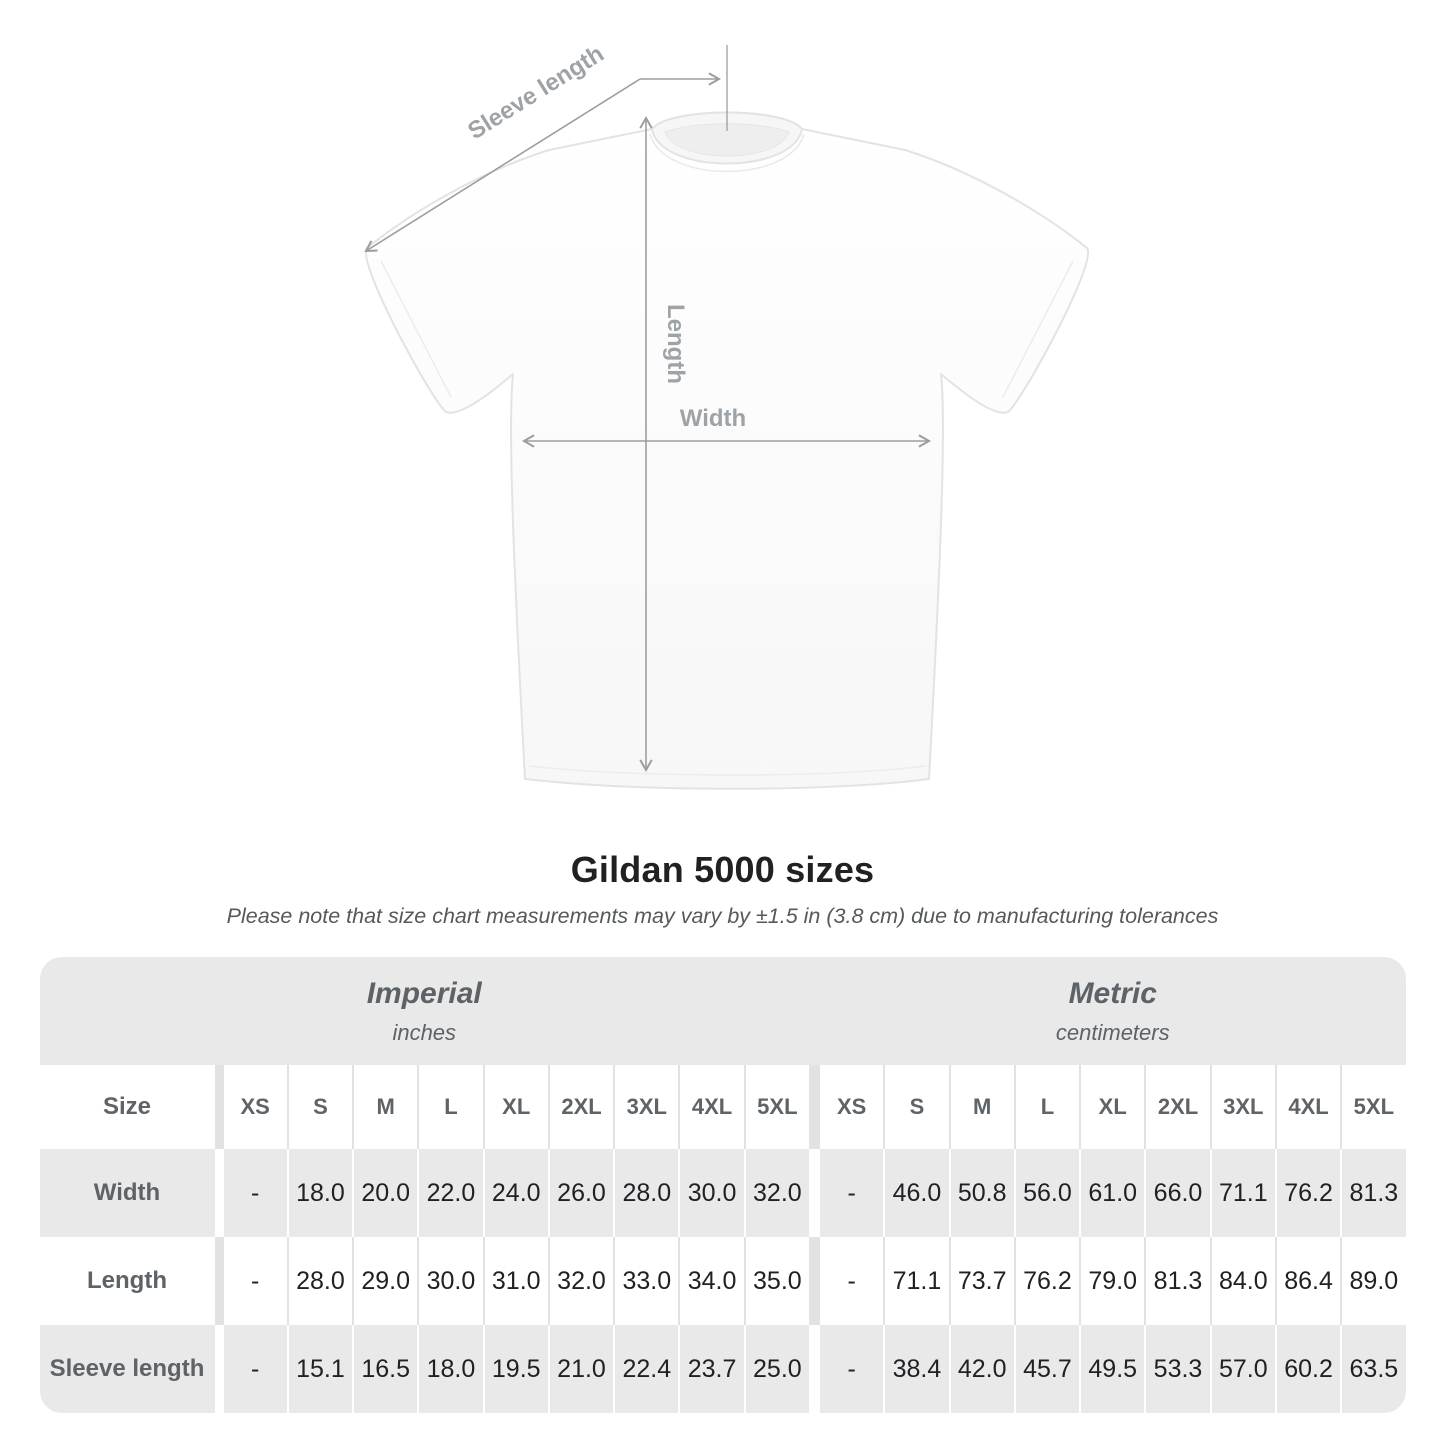 This screenshot has height=1445, width=1445. I want to click on table-cell: 79.0, so click(1113, 1281).